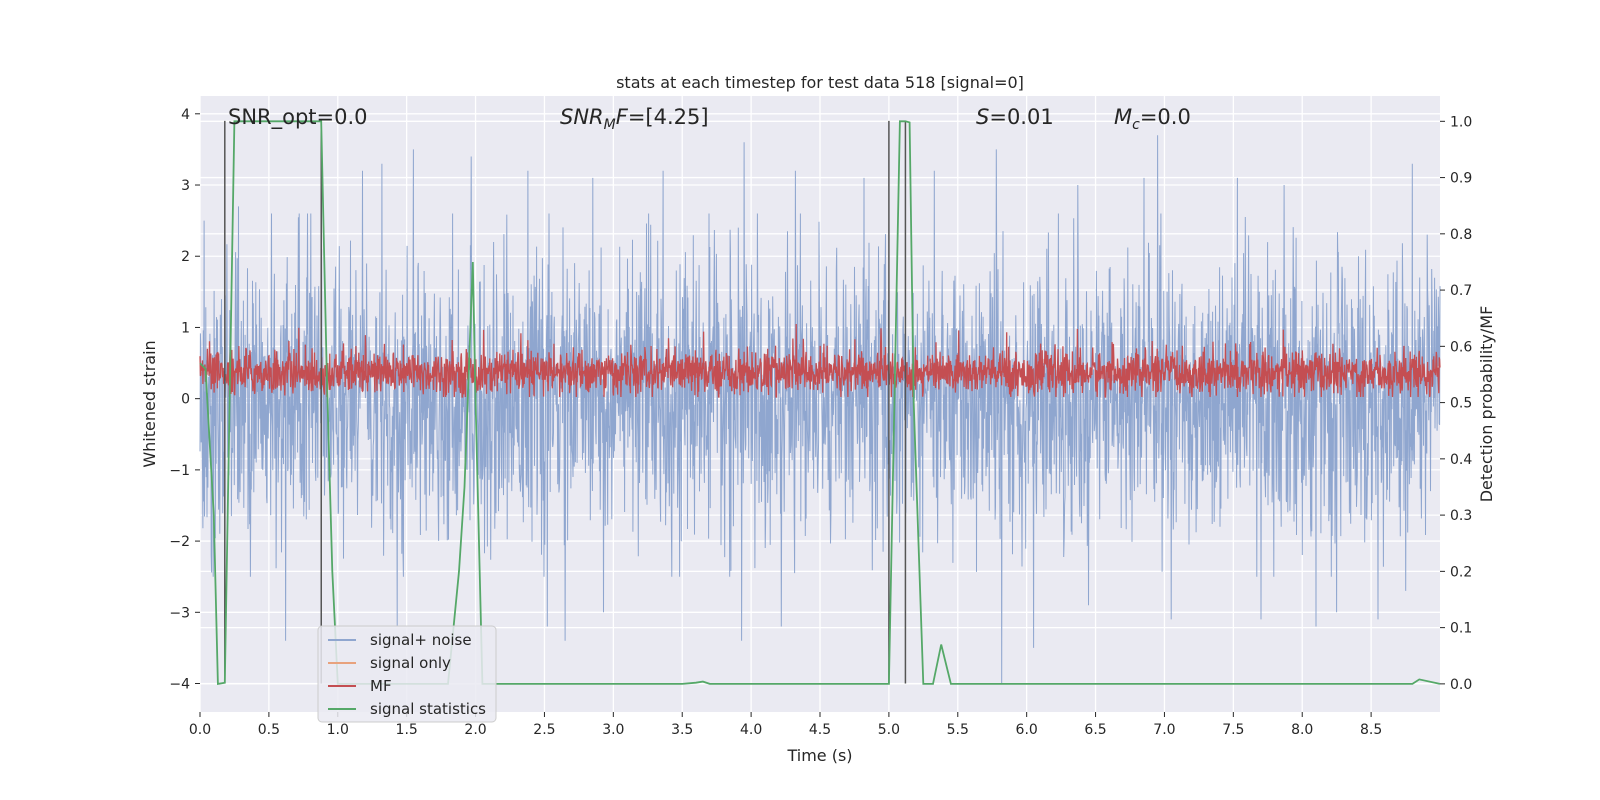  Describe the element at coordinates (1461, 235) in the screenshot. I see `y-right-tick-label-8: 0.8` at that location.